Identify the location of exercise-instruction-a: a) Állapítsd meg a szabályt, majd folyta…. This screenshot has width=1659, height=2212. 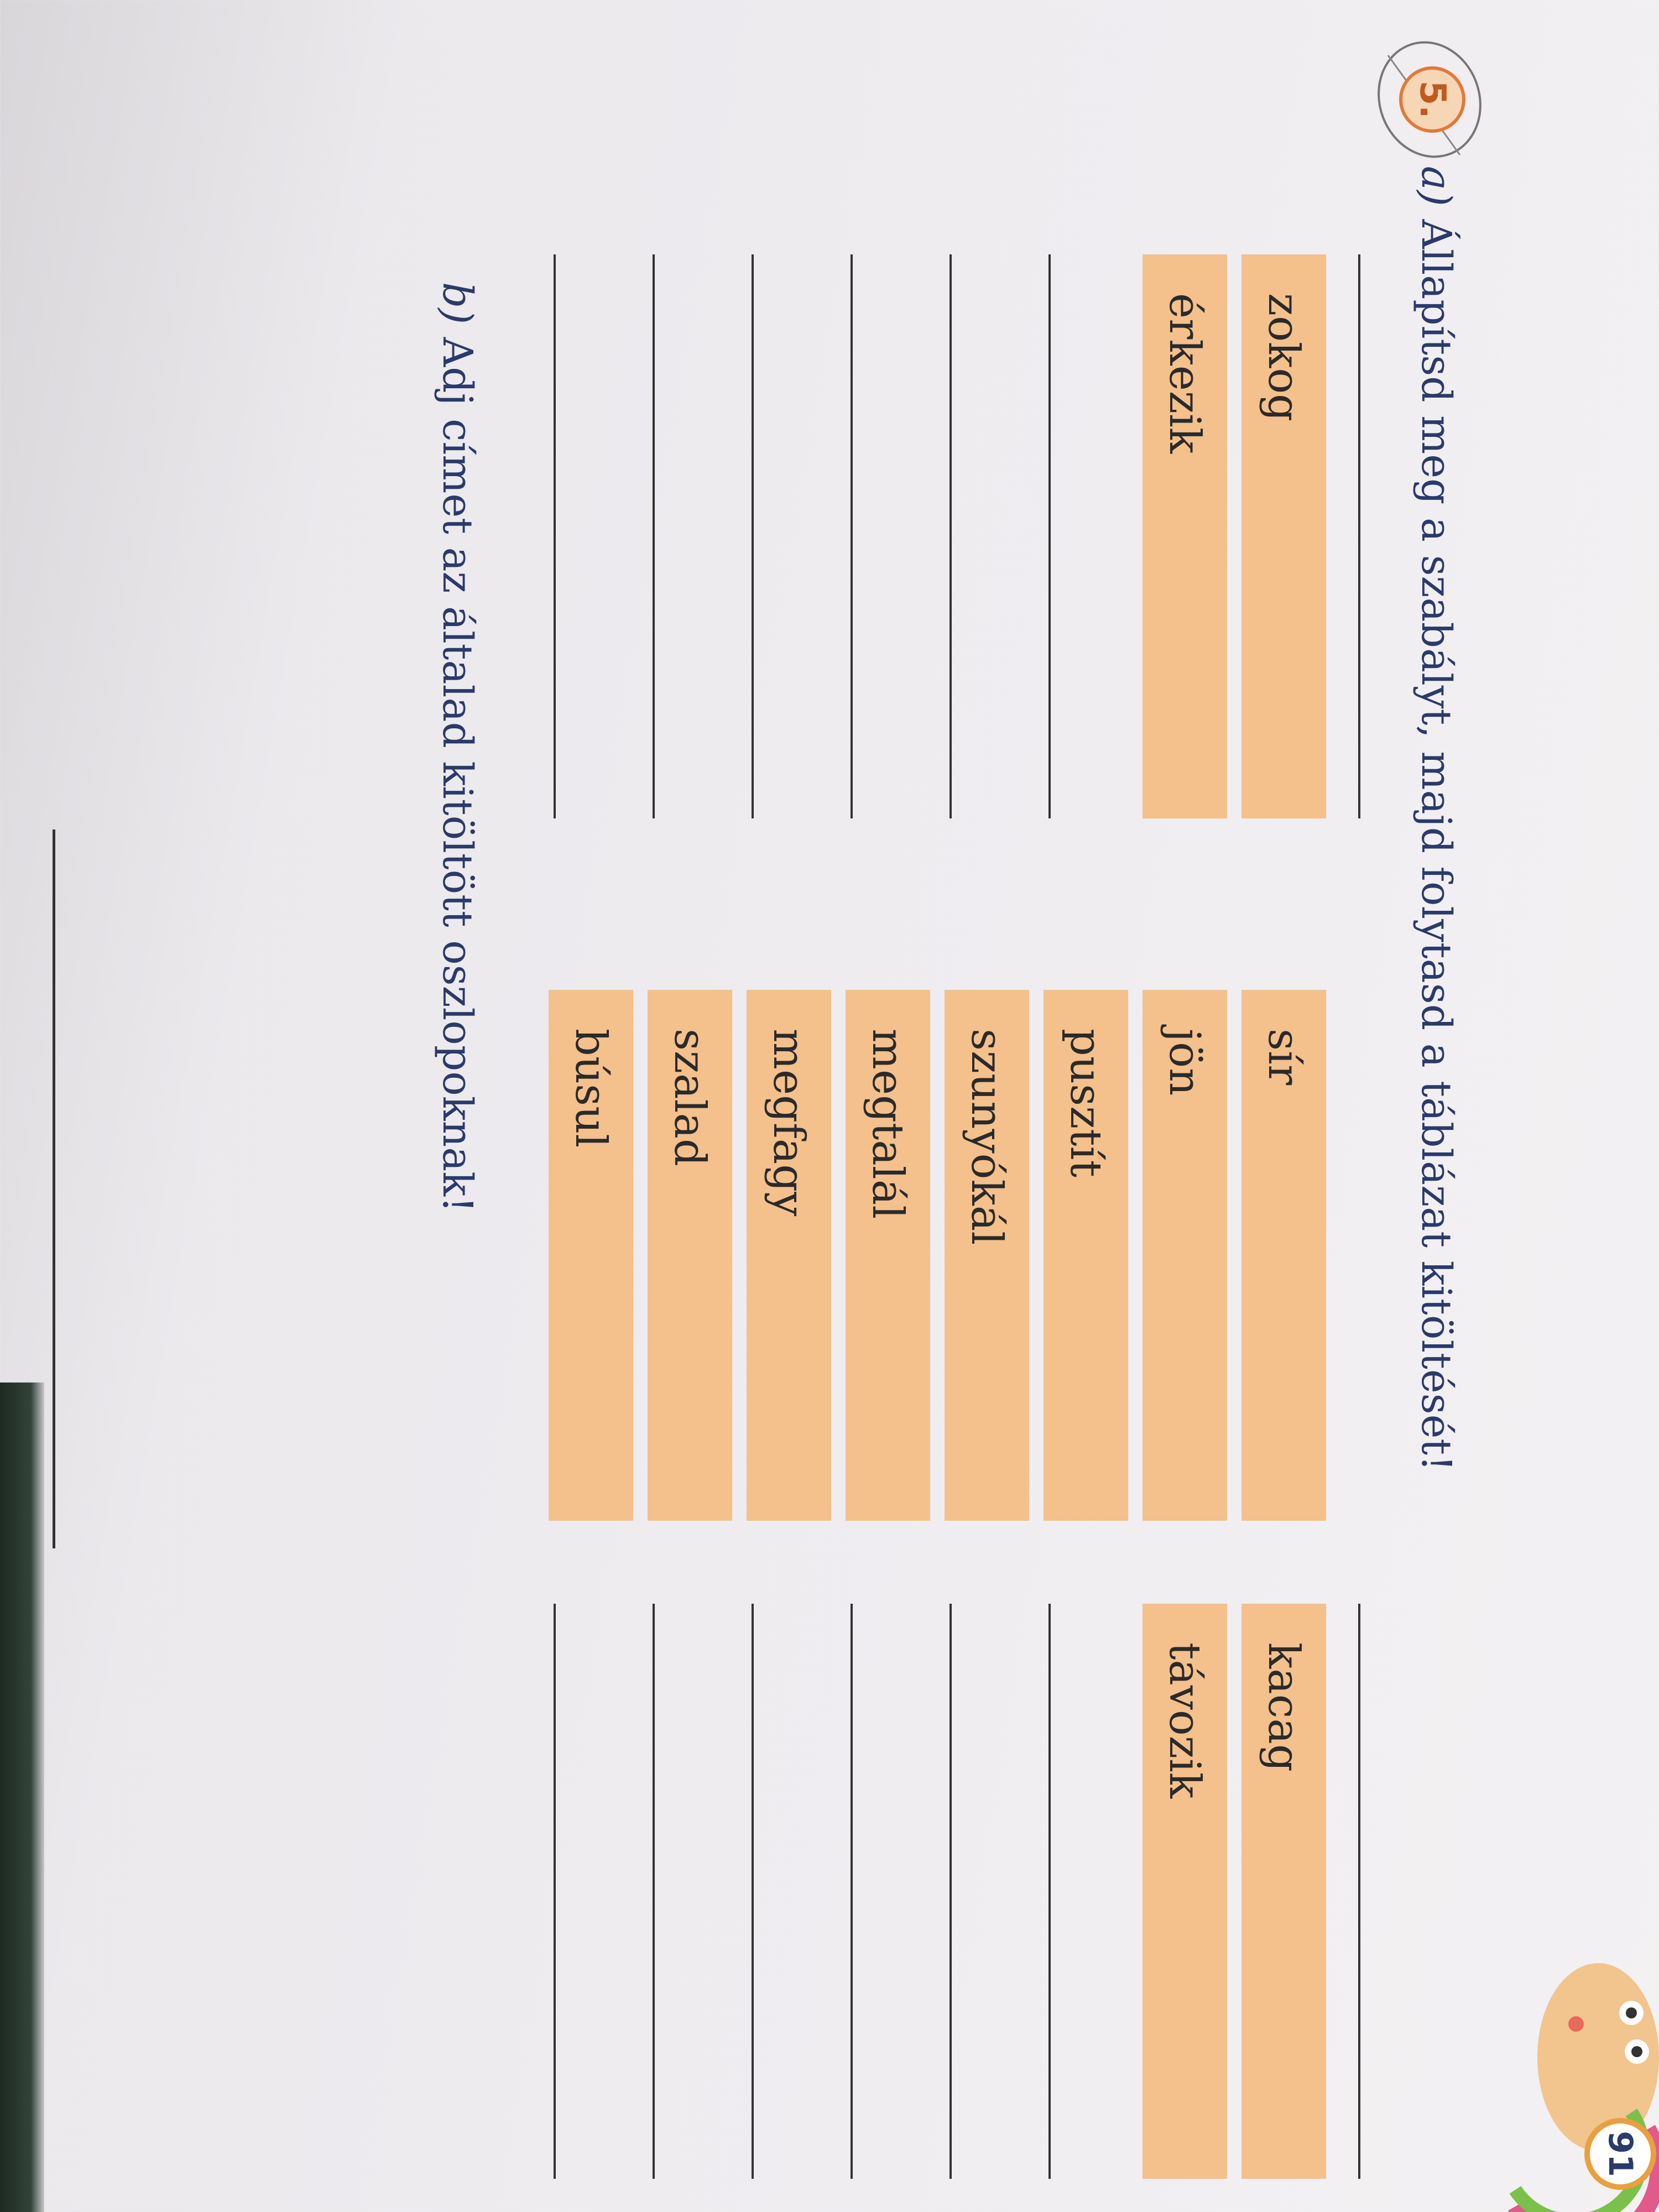
(1436, 819).